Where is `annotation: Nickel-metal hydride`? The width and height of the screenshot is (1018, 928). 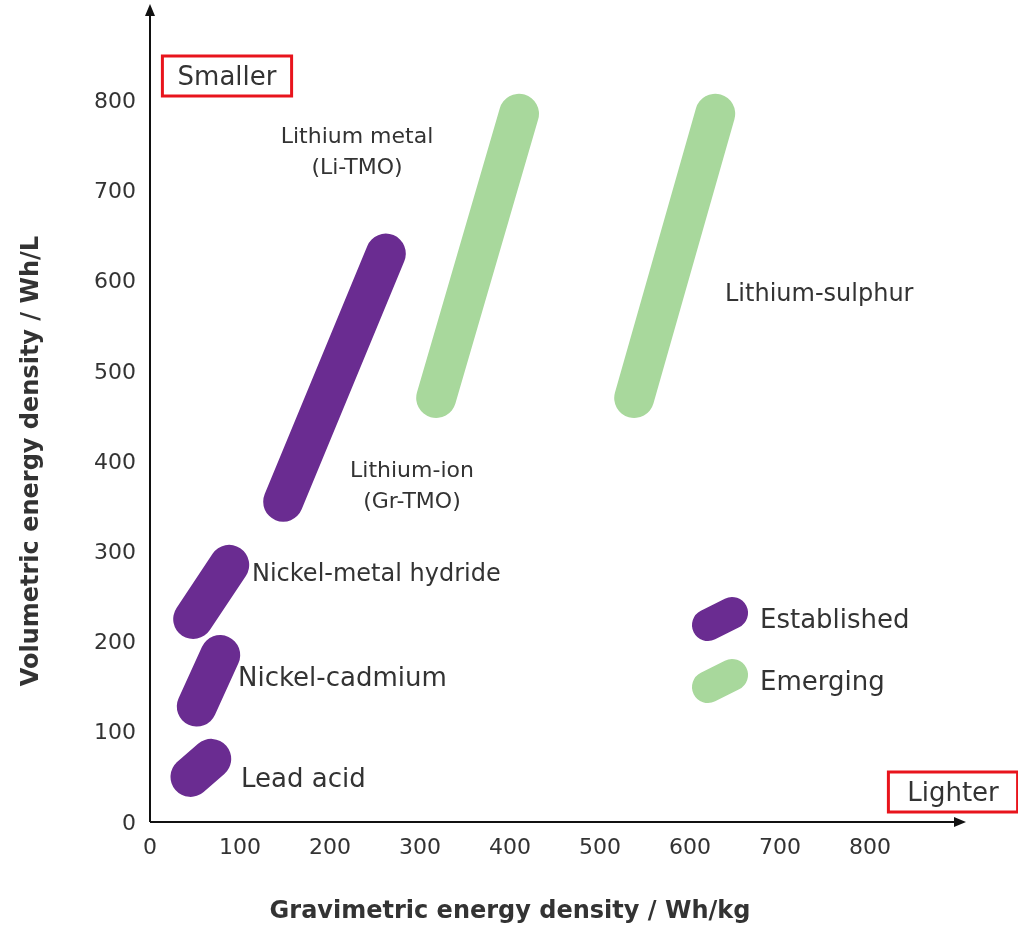
annotation: Nickel-metal hydride is located at coordinates (376, 573).